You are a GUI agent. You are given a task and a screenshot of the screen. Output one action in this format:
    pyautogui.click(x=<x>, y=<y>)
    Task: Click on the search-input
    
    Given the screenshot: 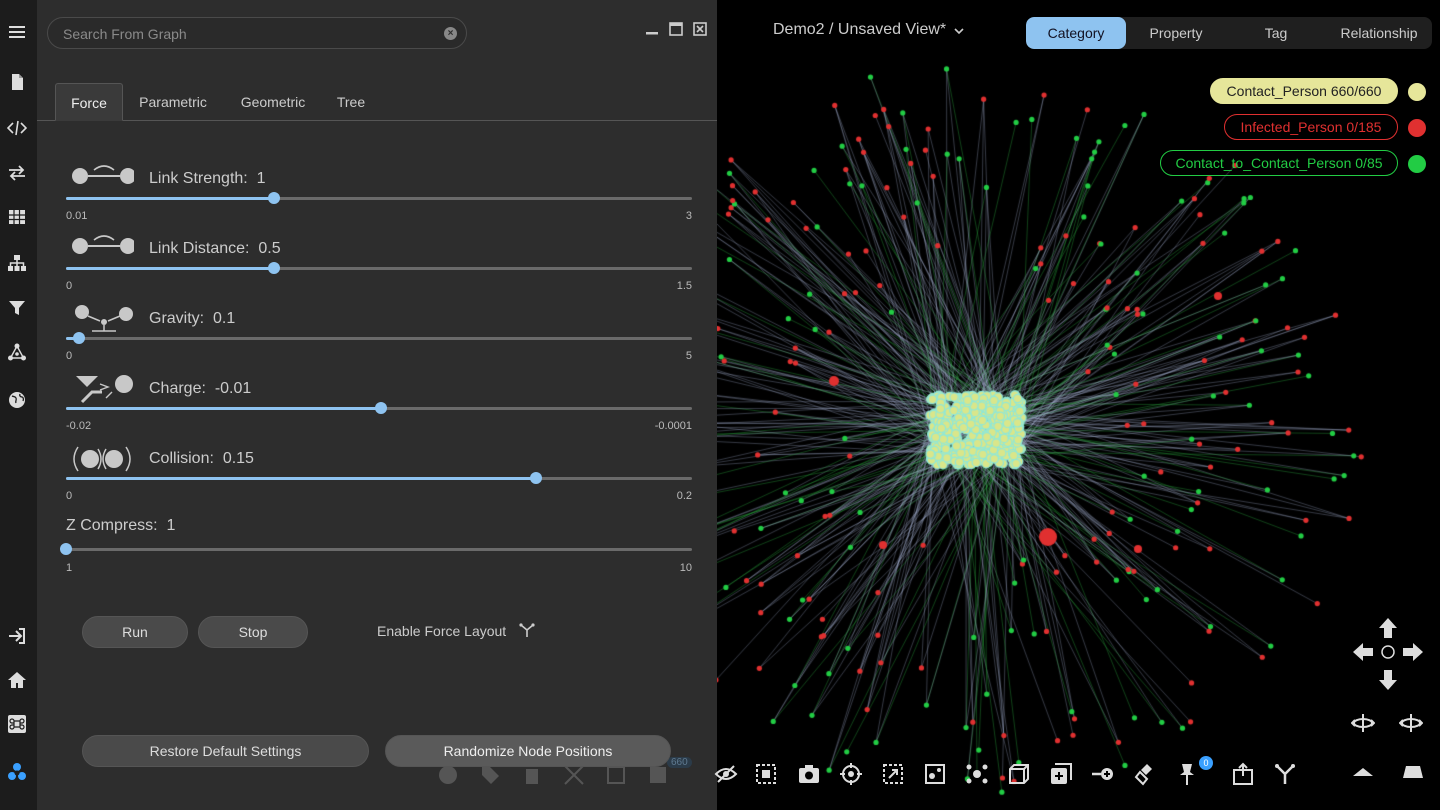 What is the action you would take?
    pyautogui.click(x=243, y=34)
    